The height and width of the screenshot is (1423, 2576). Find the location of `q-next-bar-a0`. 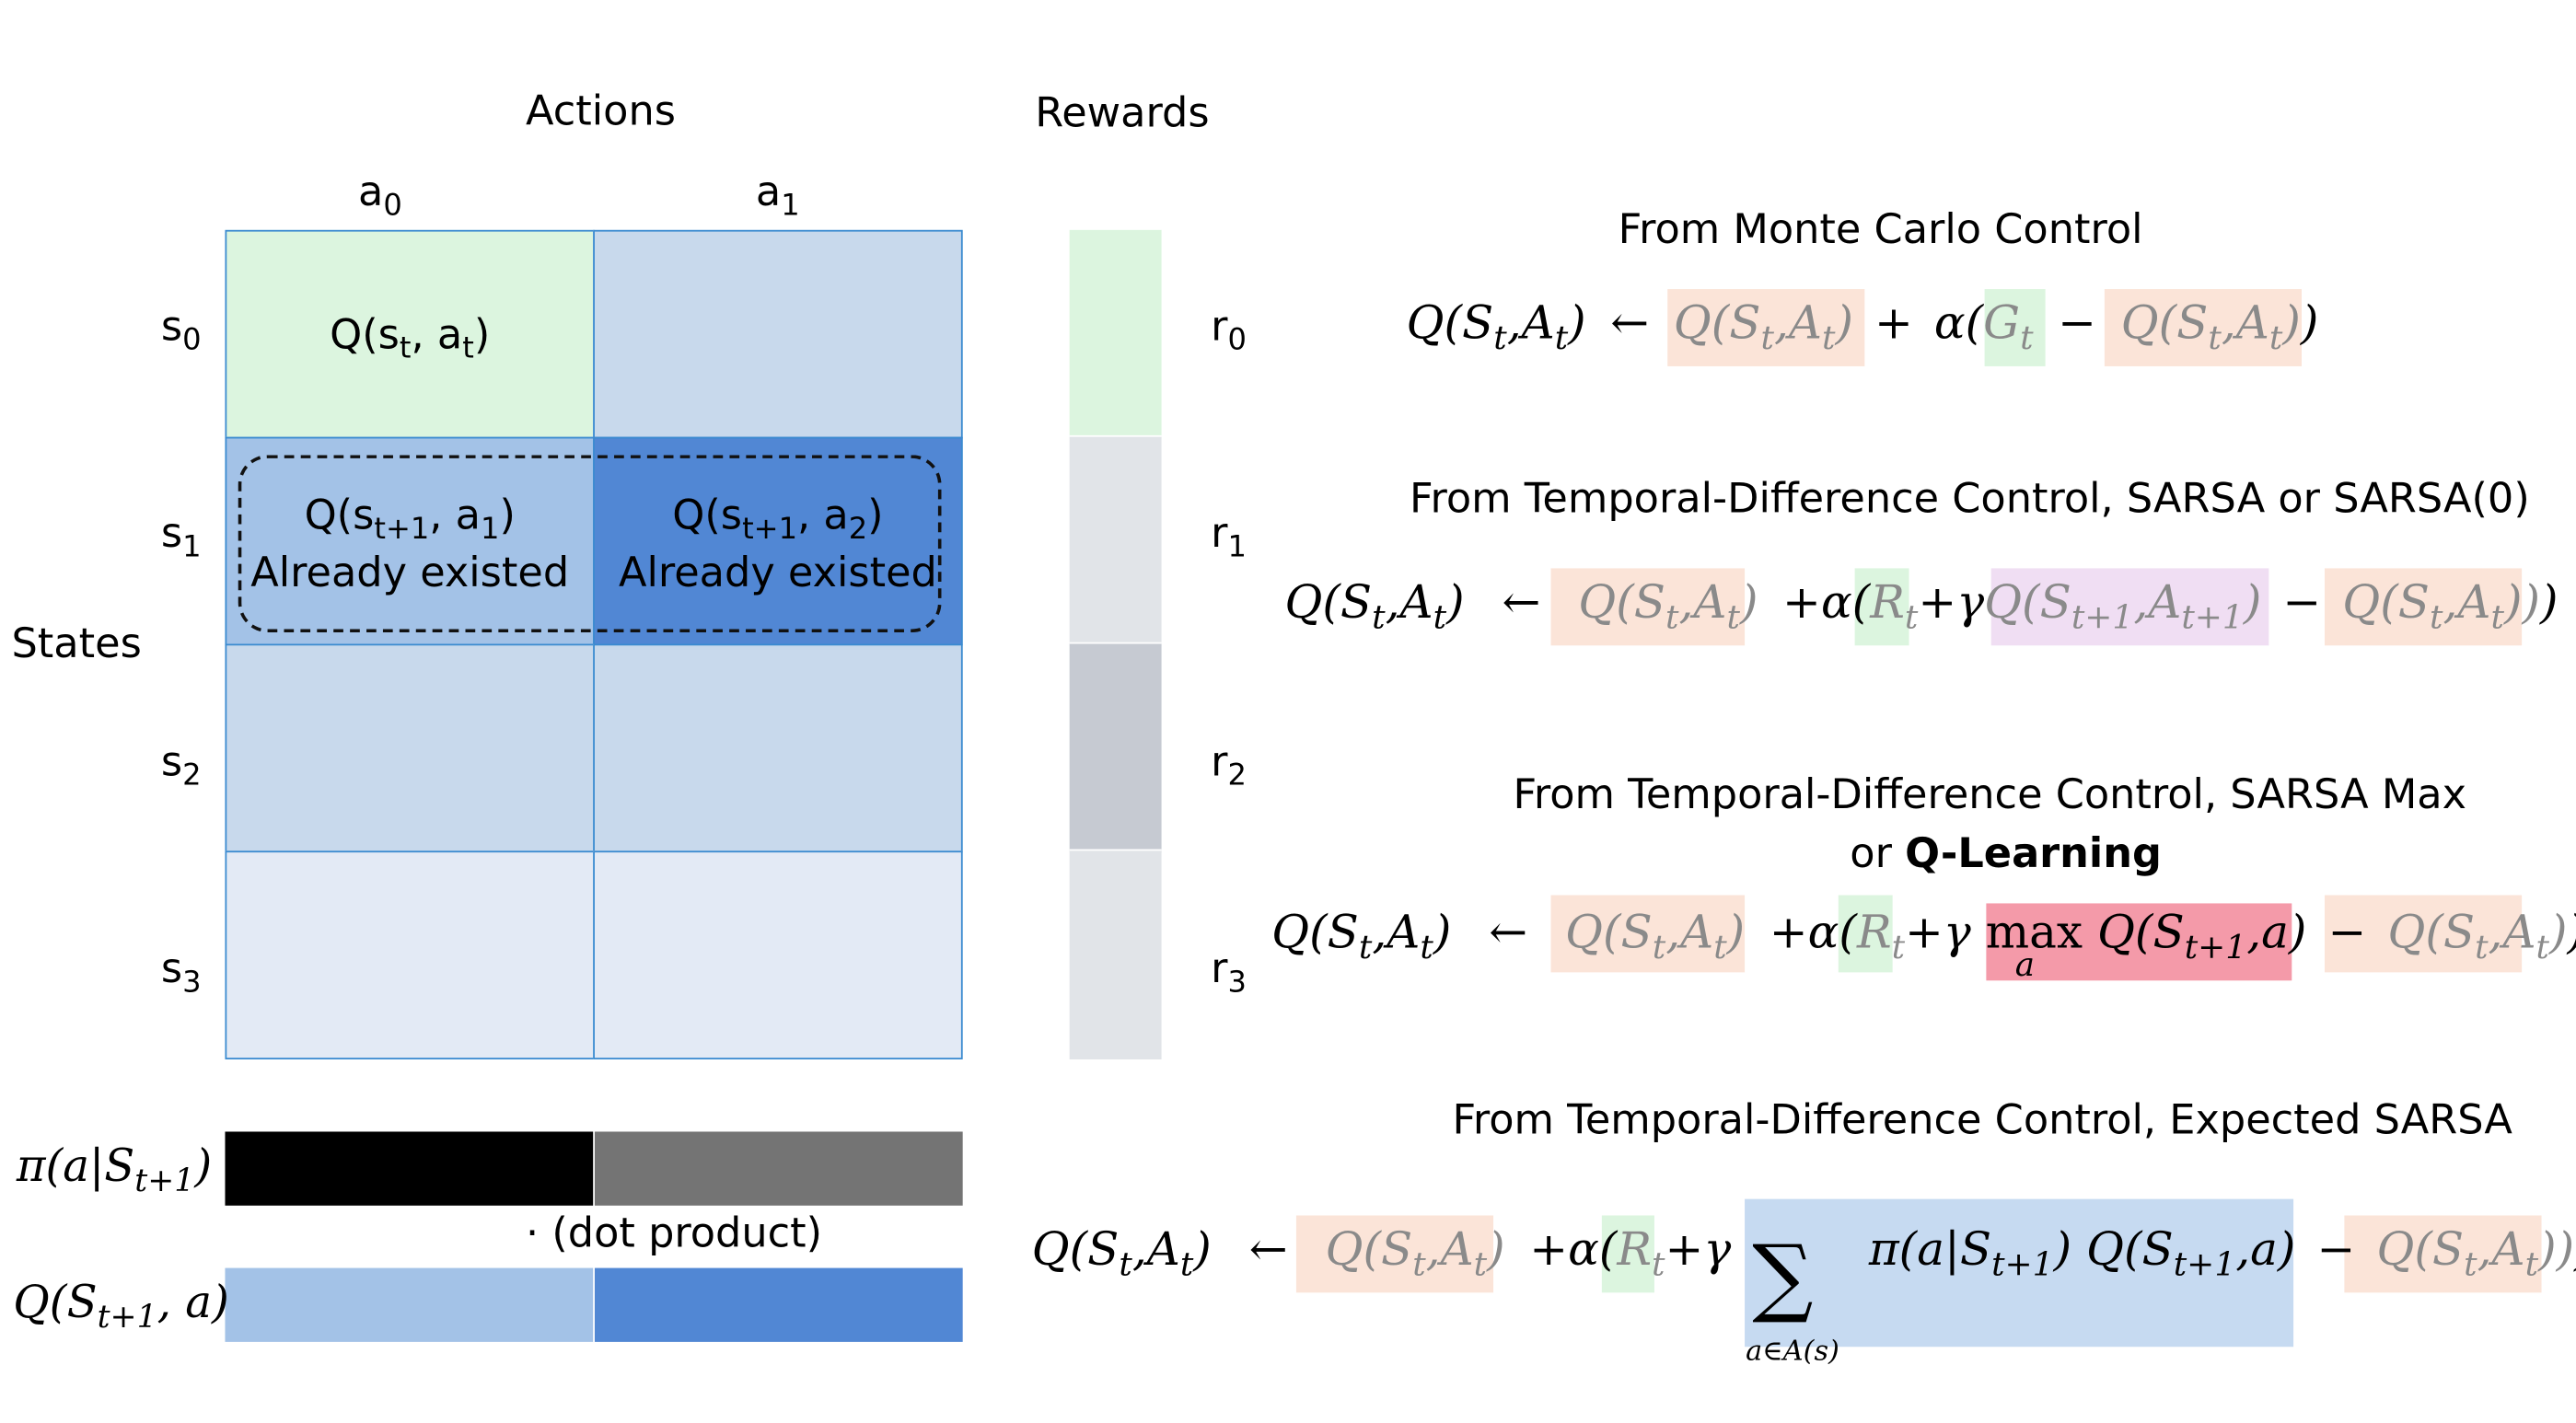

q-next-bar-a0 is located at coordinates (409, 1304).